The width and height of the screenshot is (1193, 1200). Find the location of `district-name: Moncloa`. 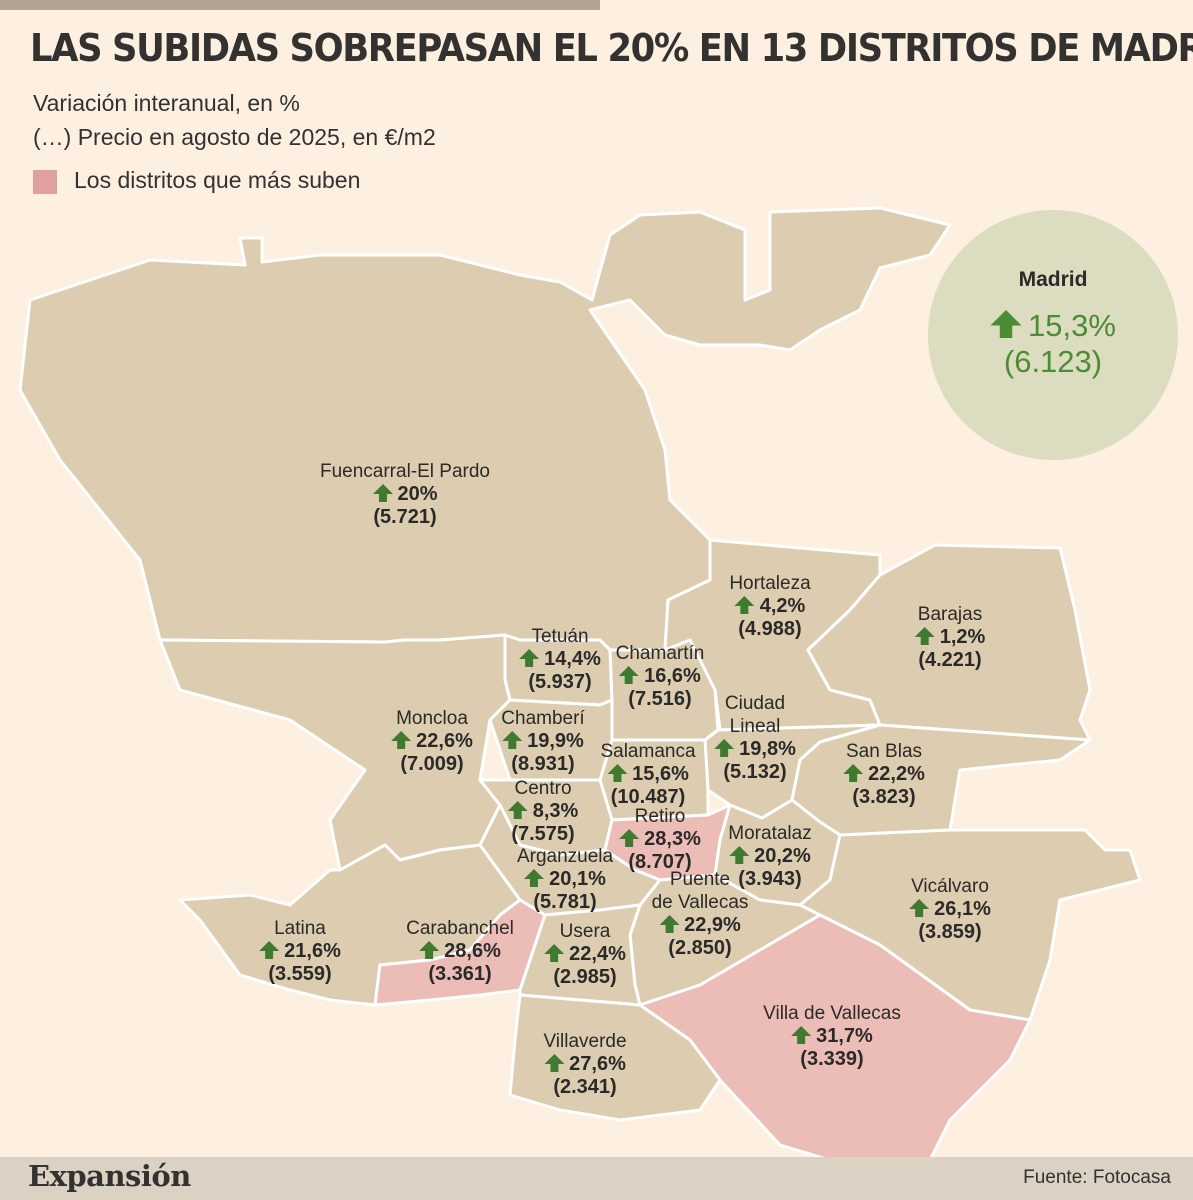

district-name: Moncloa is located at coordinates (432, 718).